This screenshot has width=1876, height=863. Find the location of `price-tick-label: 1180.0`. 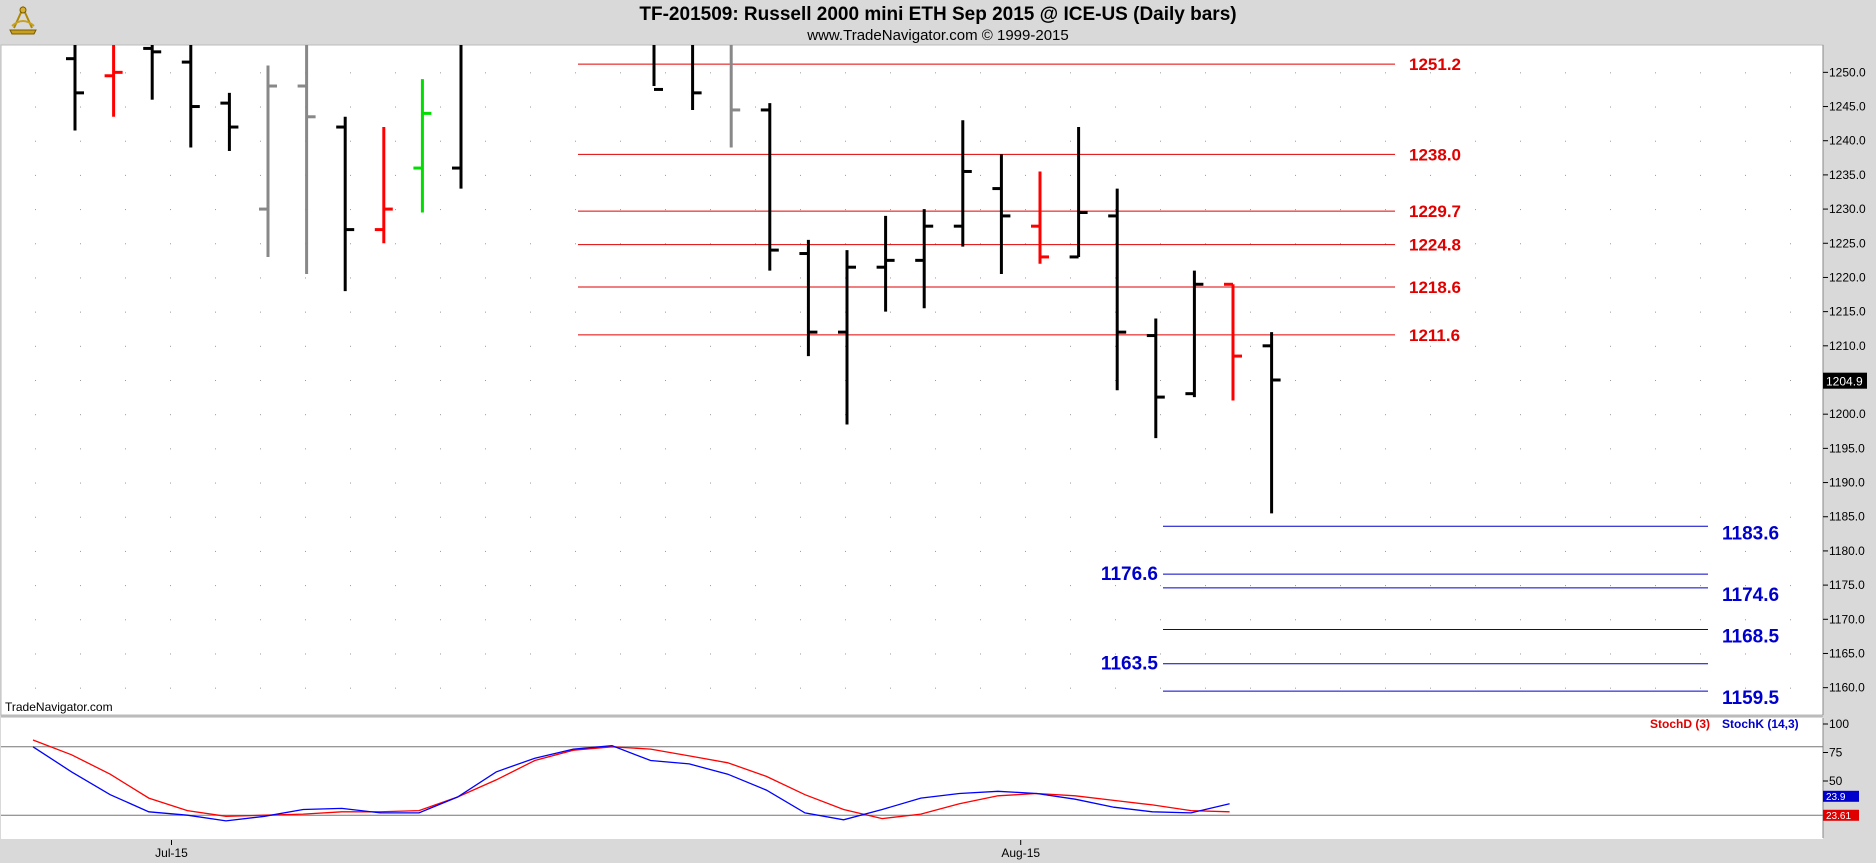

price-tick-label: 1180.0 is located at coordinates (1847, 551).